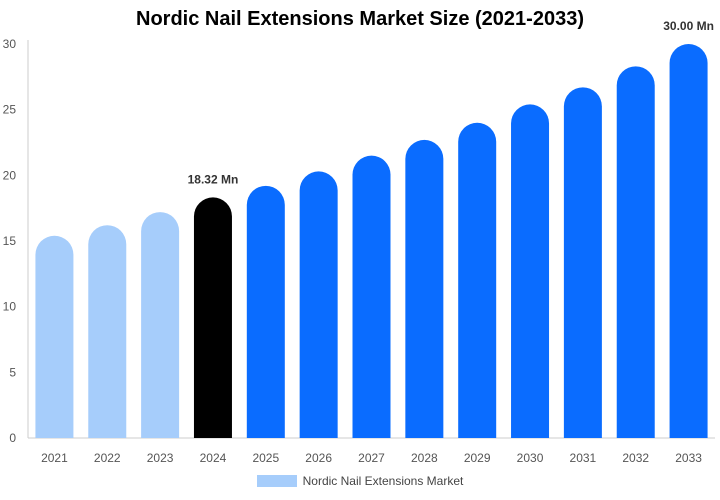 This screenshot has height=500, width=720. What do you see at coordinates (276, 481) in the screenshot?
I see `legend-swatch` at bounding box center [276, 481].